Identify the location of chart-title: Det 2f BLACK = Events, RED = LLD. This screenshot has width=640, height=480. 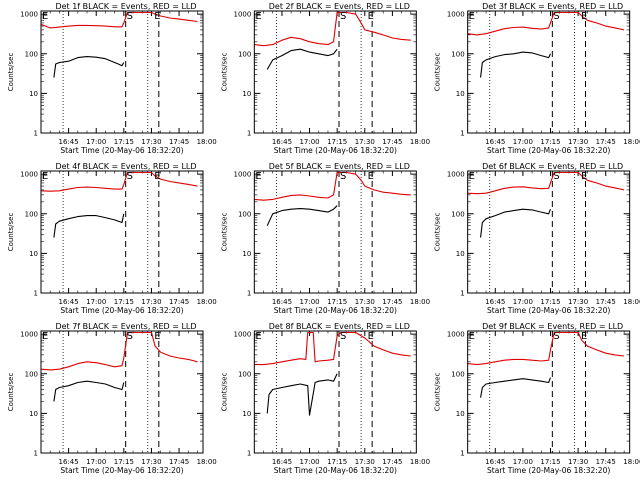
(339, 6).